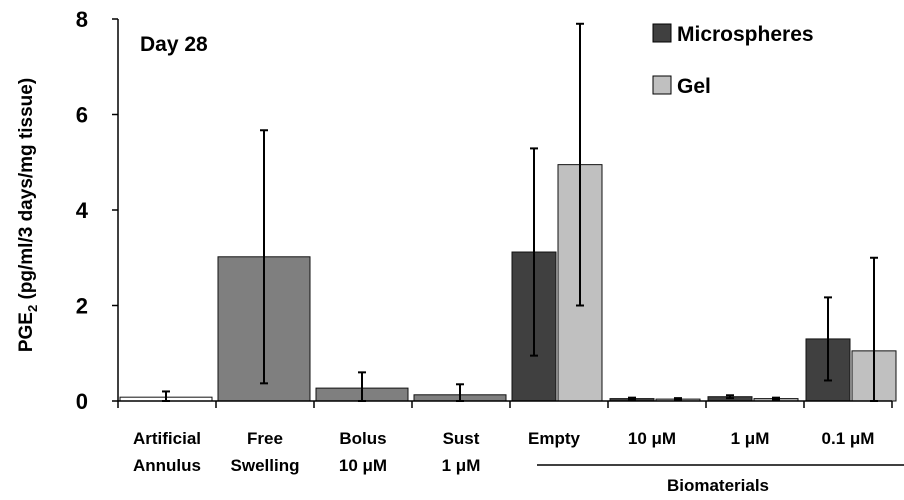  I want to click on legend-swatch-gel, so click(662, 85).